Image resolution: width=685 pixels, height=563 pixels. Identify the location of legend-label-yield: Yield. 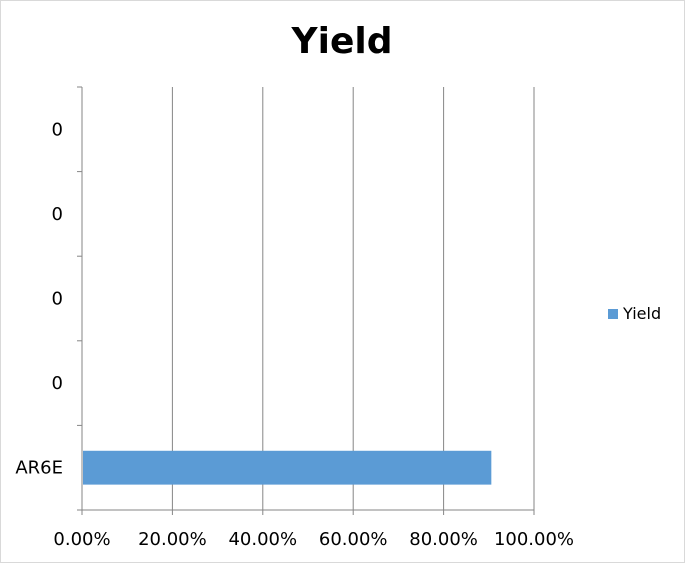
(641, 313).